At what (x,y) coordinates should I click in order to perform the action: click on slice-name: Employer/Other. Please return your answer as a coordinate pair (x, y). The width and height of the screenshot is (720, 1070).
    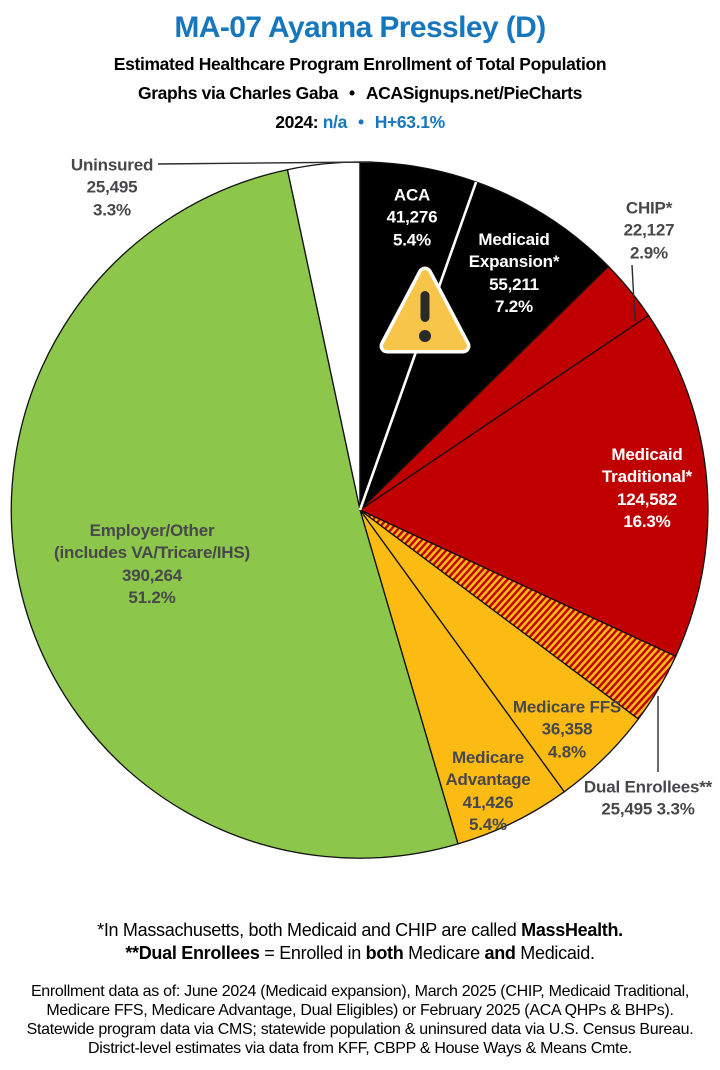
    Looking at the image, I should click on (152, 531).